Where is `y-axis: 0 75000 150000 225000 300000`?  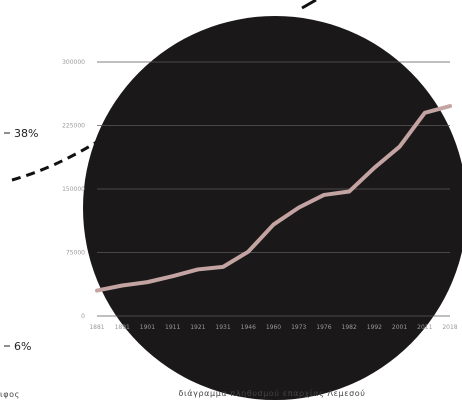 y-axis: 0 75000 150000 225000 300000 is located at coordinates (73, 189).